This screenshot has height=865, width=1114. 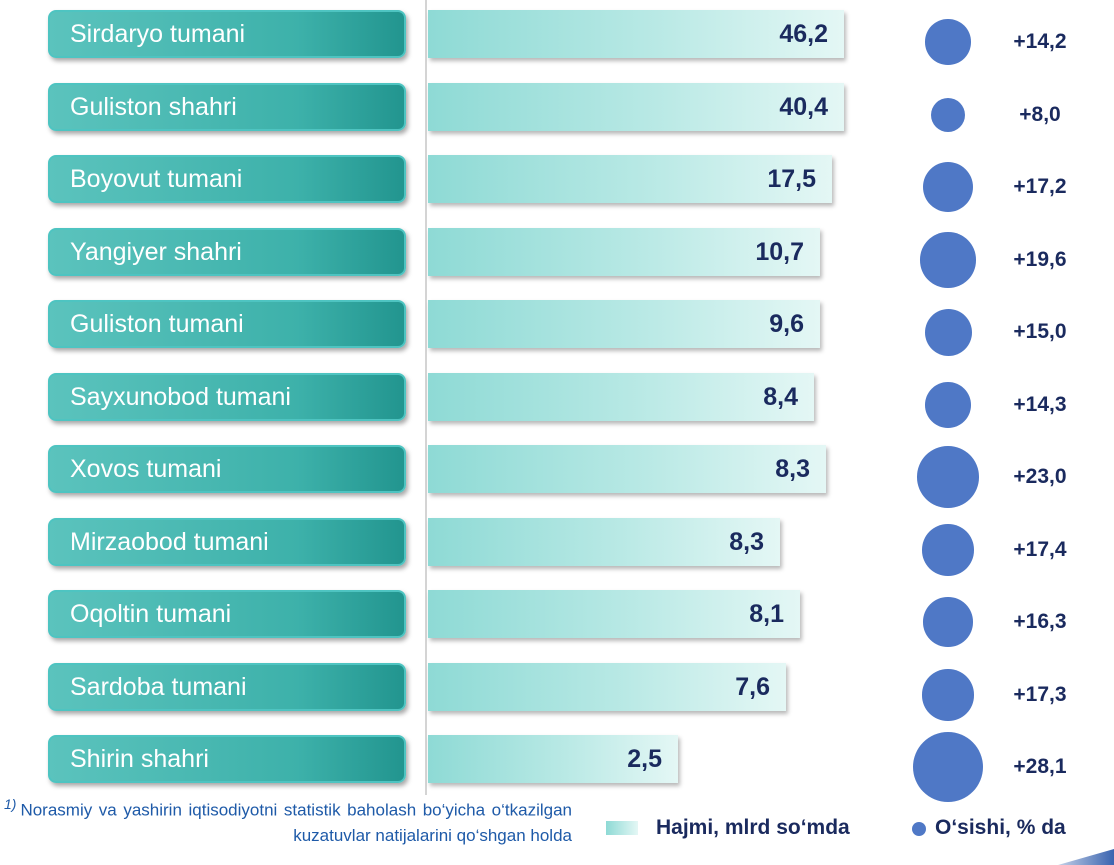 What do you see at coordinates (227, 469) in the screenshot?
I see `category-label: Xovos tumani` at bounding box center [227, 469].